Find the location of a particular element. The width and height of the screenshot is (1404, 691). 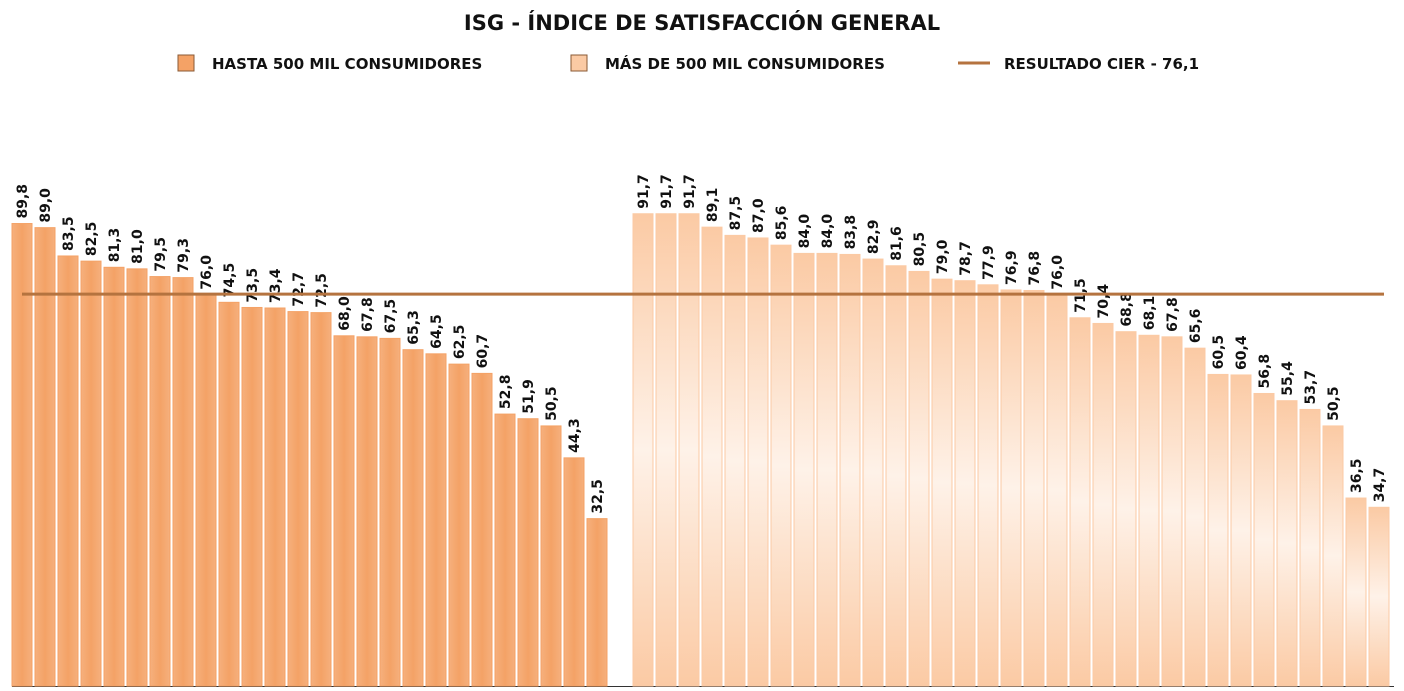

value-label: 67,5 is located at coordinates (391, 316).